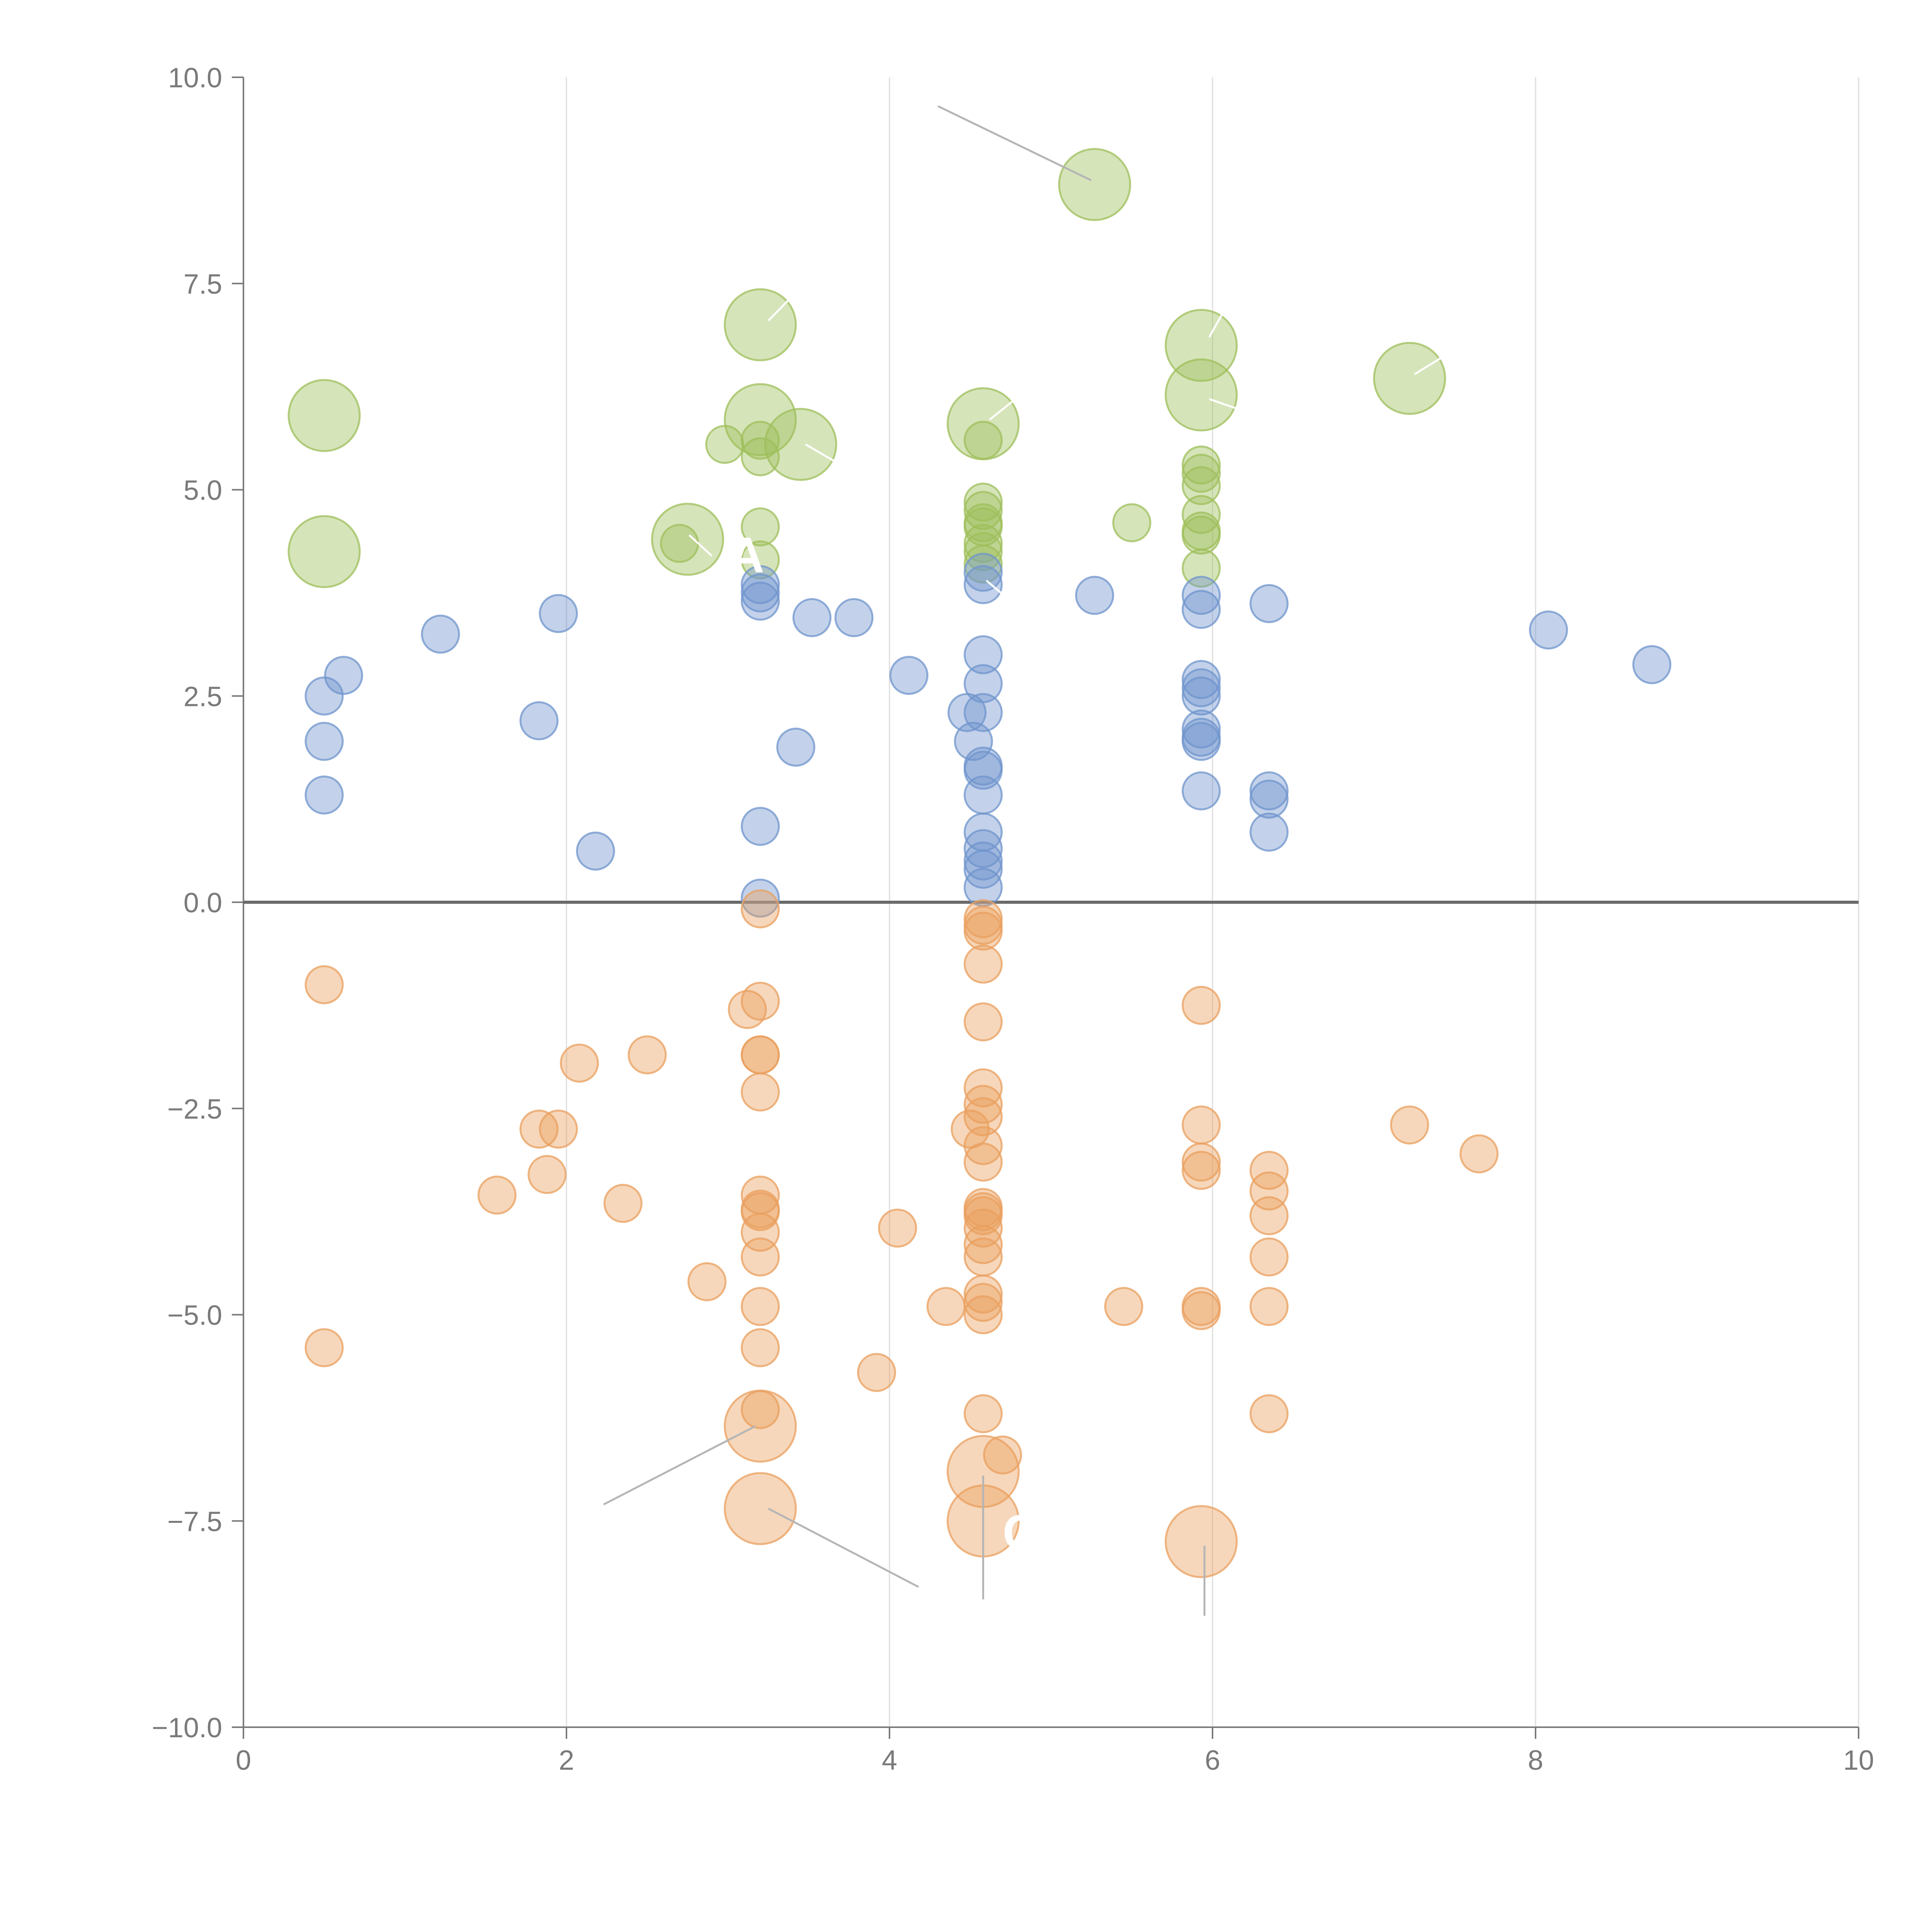 The width and height of the screenshot is (1932, 1932). What do you see at coordinates (1021, 1532) in the screenshot?
I see `annotation-label-1: C` at bounding box center [1021, 1532].